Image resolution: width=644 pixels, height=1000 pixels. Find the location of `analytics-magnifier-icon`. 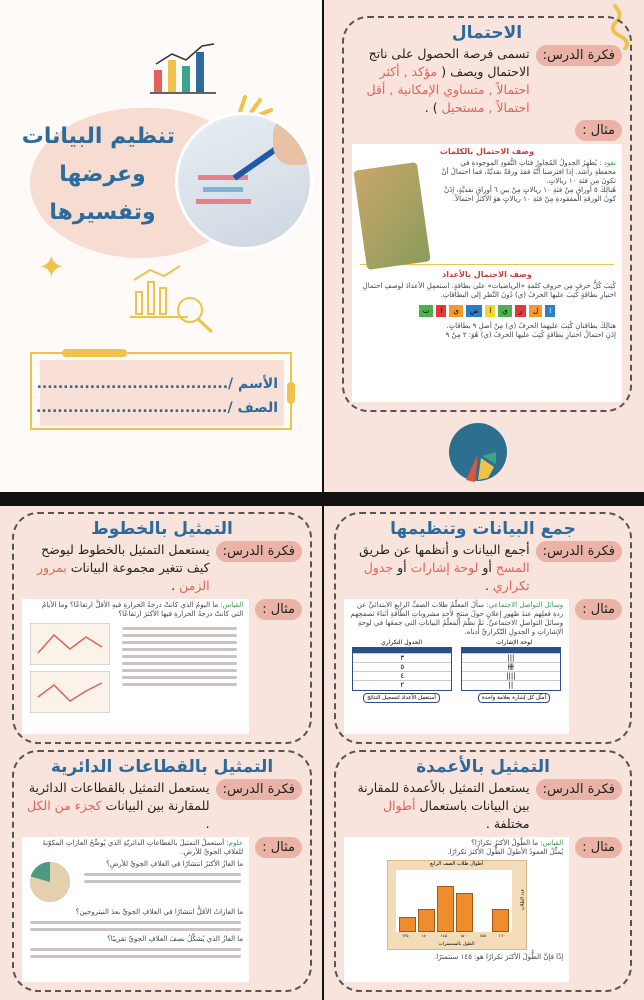

analytics-magnifier-icon is located at coordinates (172, 299).